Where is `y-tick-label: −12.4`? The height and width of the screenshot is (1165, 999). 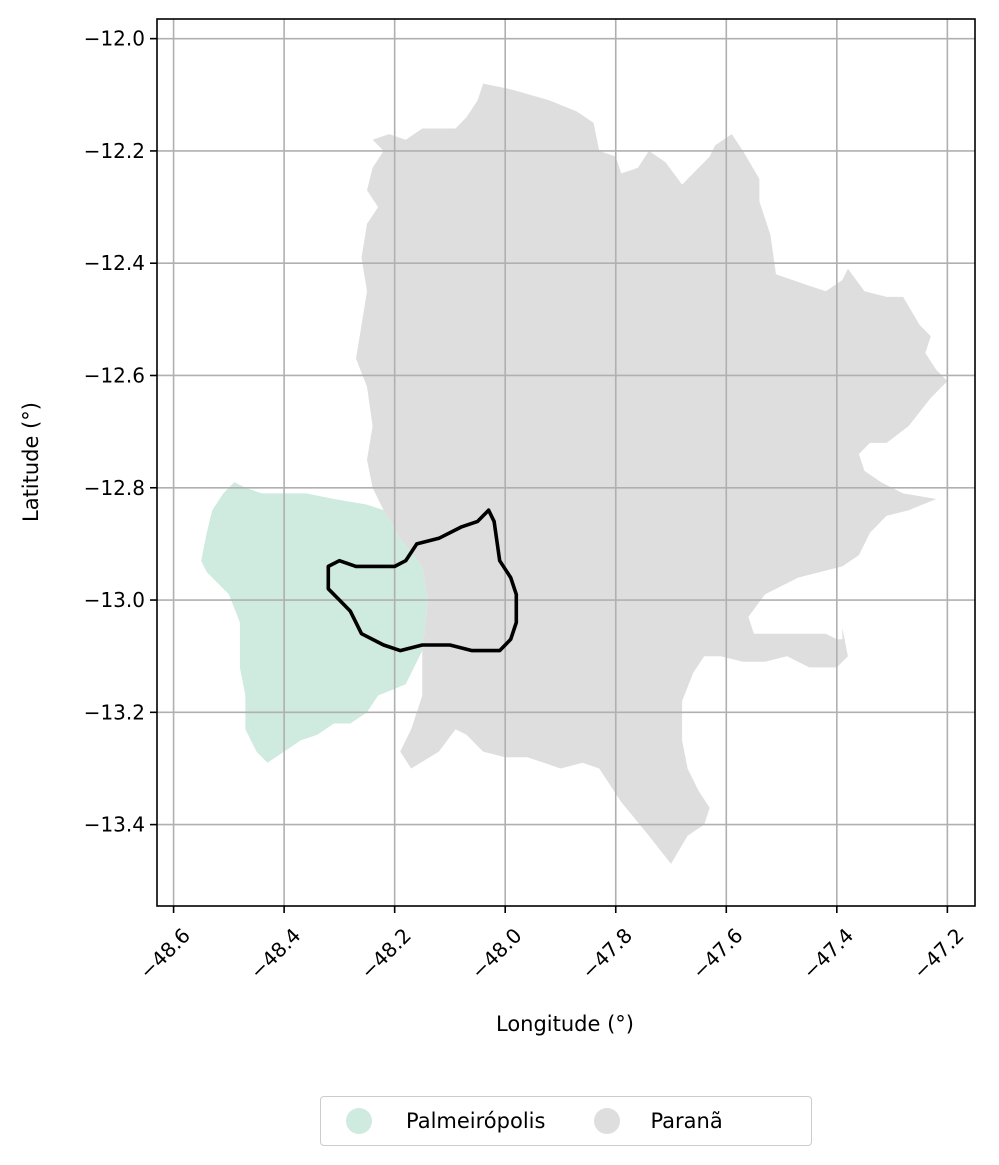 y-tick-label: −12.4 is located at coordinates (114, 263).